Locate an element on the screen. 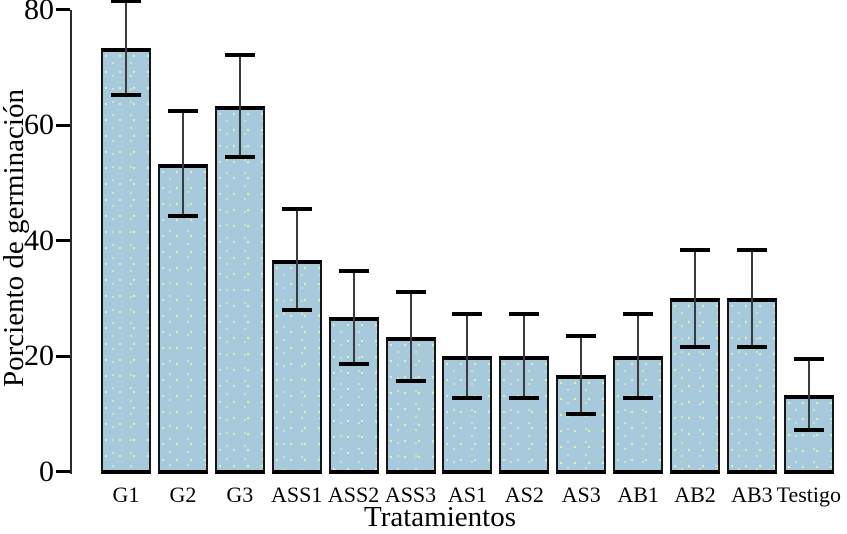 The height and width of the screenshot is (534, 847). x-category-label-AB2: AB2 is located at coordinates (695, 494).